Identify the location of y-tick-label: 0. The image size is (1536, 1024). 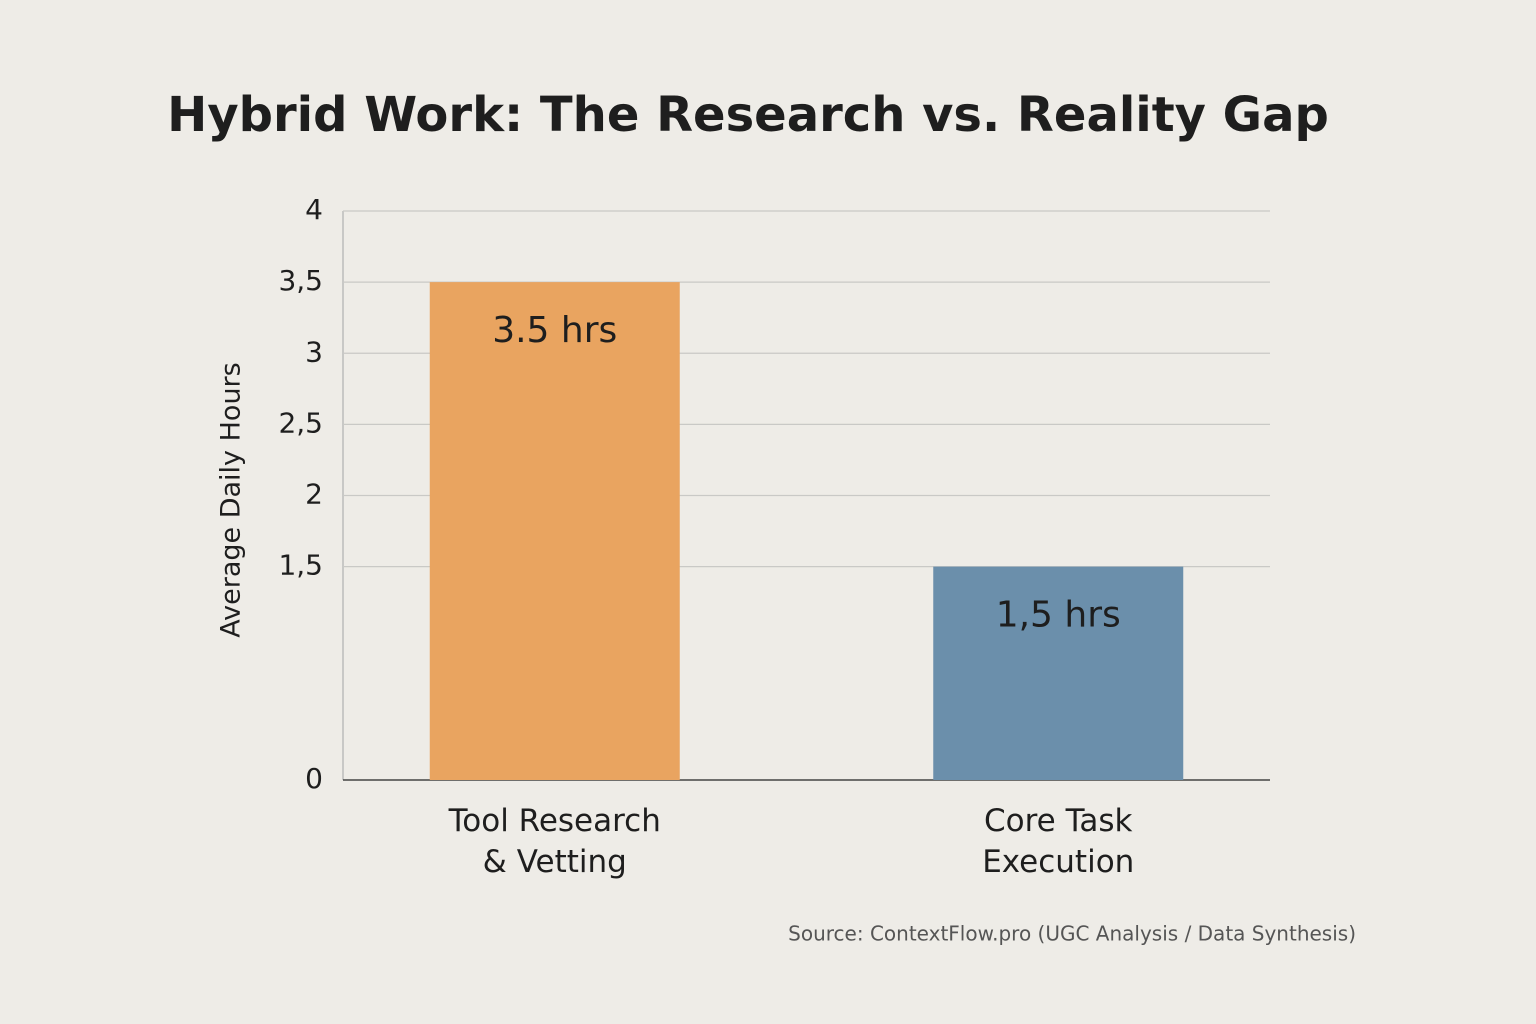
(314, 778).